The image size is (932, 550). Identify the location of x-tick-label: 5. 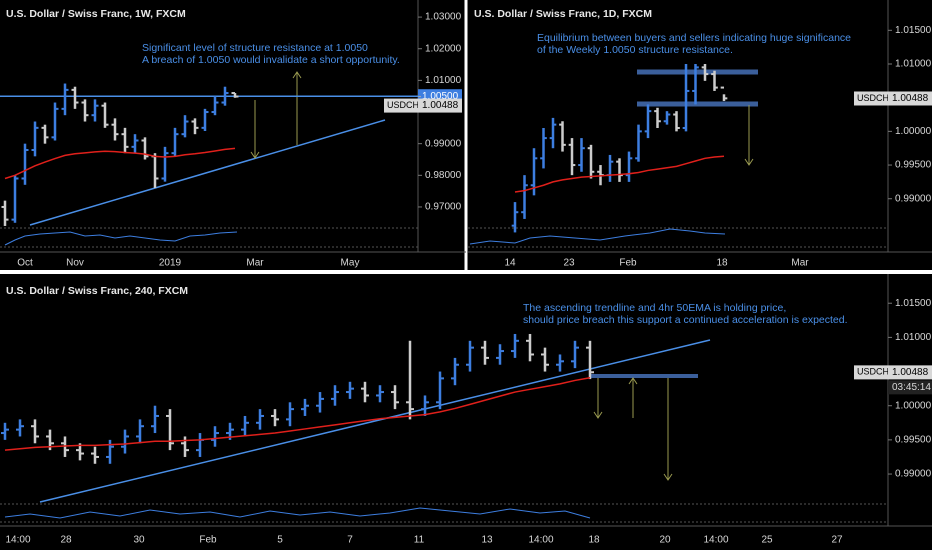
(280, 540).